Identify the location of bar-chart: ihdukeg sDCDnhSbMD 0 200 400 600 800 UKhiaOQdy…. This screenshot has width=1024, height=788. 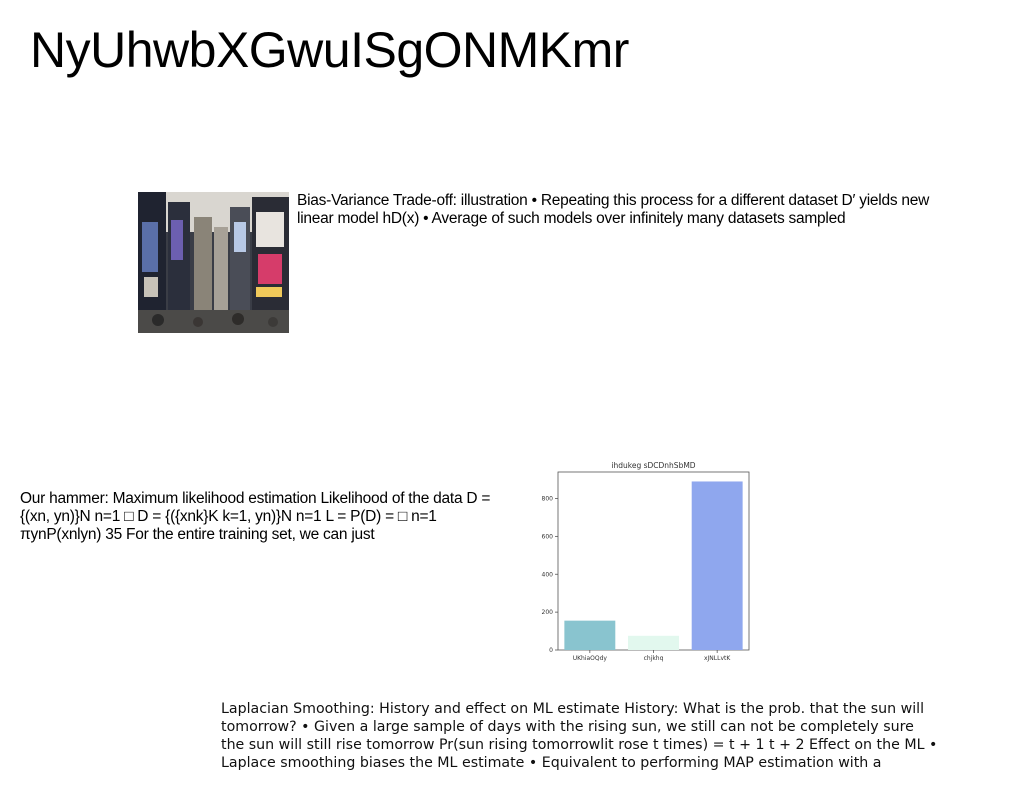
(640, 560).